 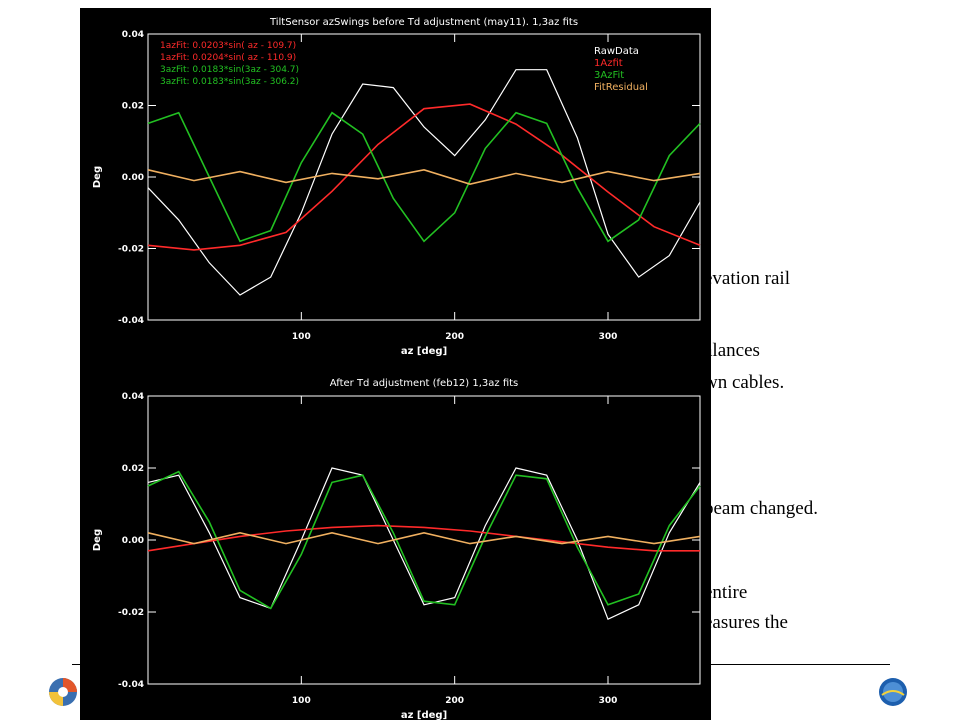 What do you see at coordinates (761, 508) in the screenshot?
I see `bullet-fragment-5: beam changed.` at bounding box center [761, 508].